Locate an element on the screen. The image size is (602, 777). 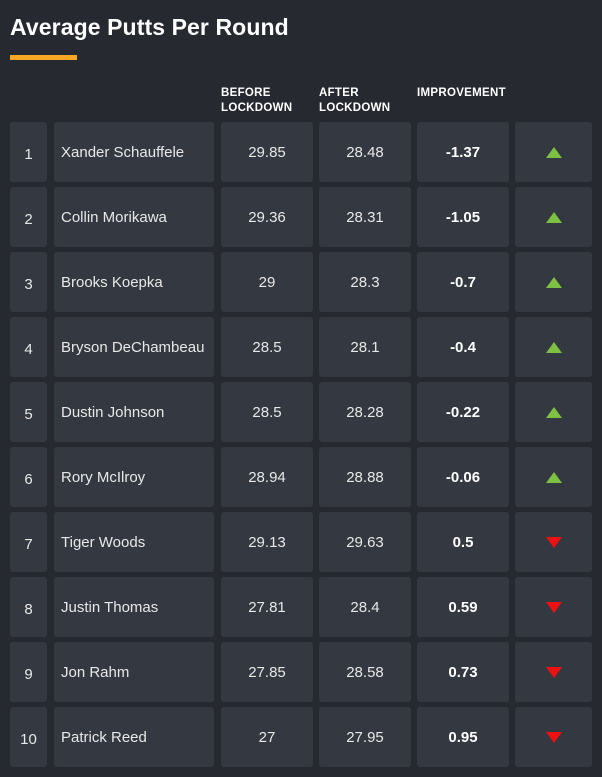
improvement-cell: -0.22 is located at coordinates (463, 412).